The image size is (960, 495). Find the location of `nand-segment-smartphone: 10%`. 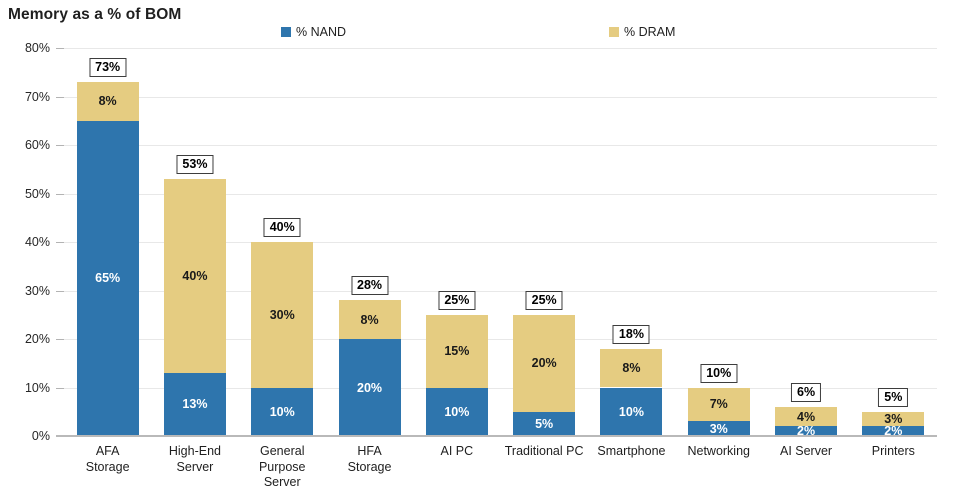

nand-segment-smartphone: 10% is located at coordinates (631, 411).